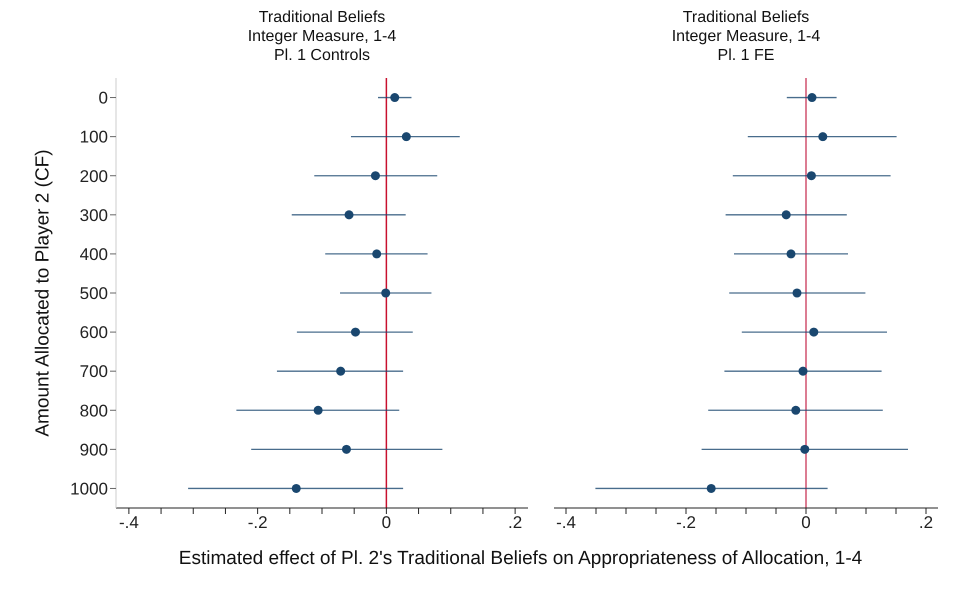 Image resolution: width=961 pixels, height=611 pixels. I want to click on y-tick-label: 900, so click(94, 450).